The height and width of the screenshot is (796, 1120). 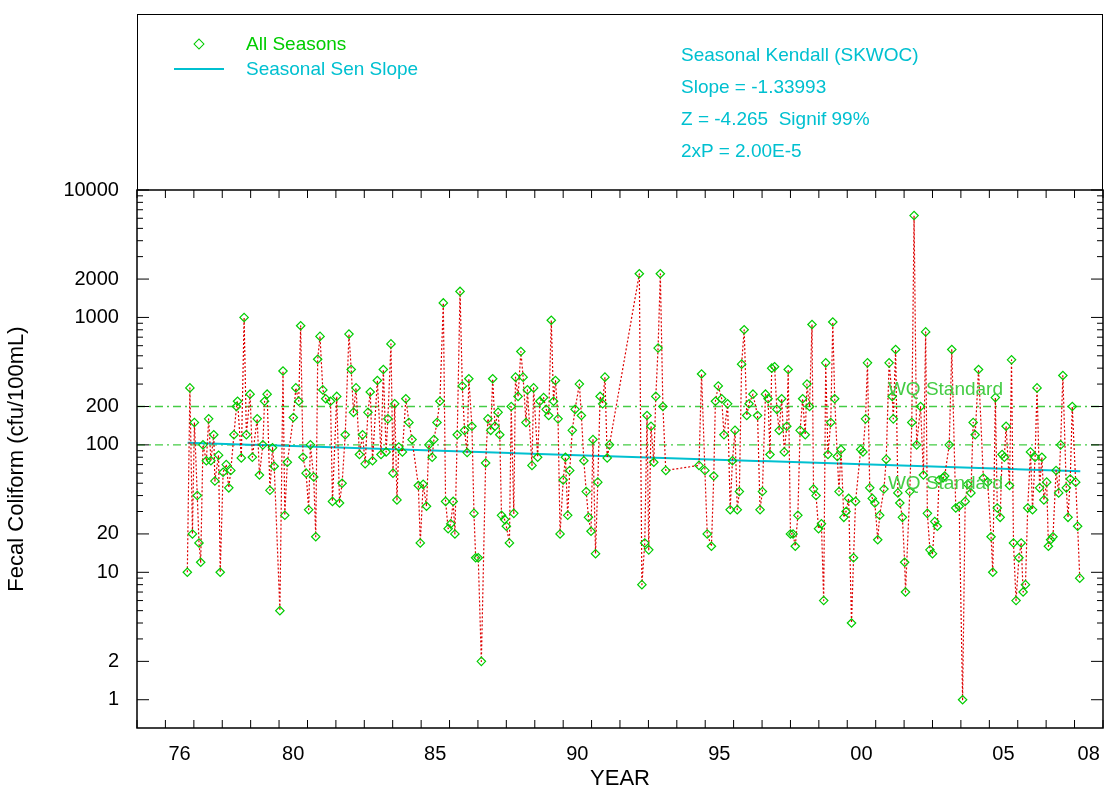 I want to click on x-tick-label: 80, so click(x=293, y=752).